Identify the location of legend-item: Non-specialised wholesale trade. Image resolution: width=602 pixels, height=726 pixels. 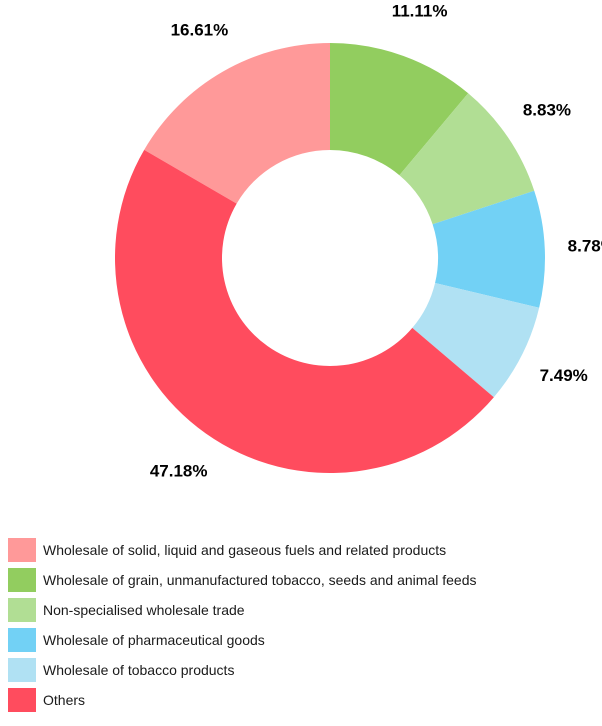
(242, 610).